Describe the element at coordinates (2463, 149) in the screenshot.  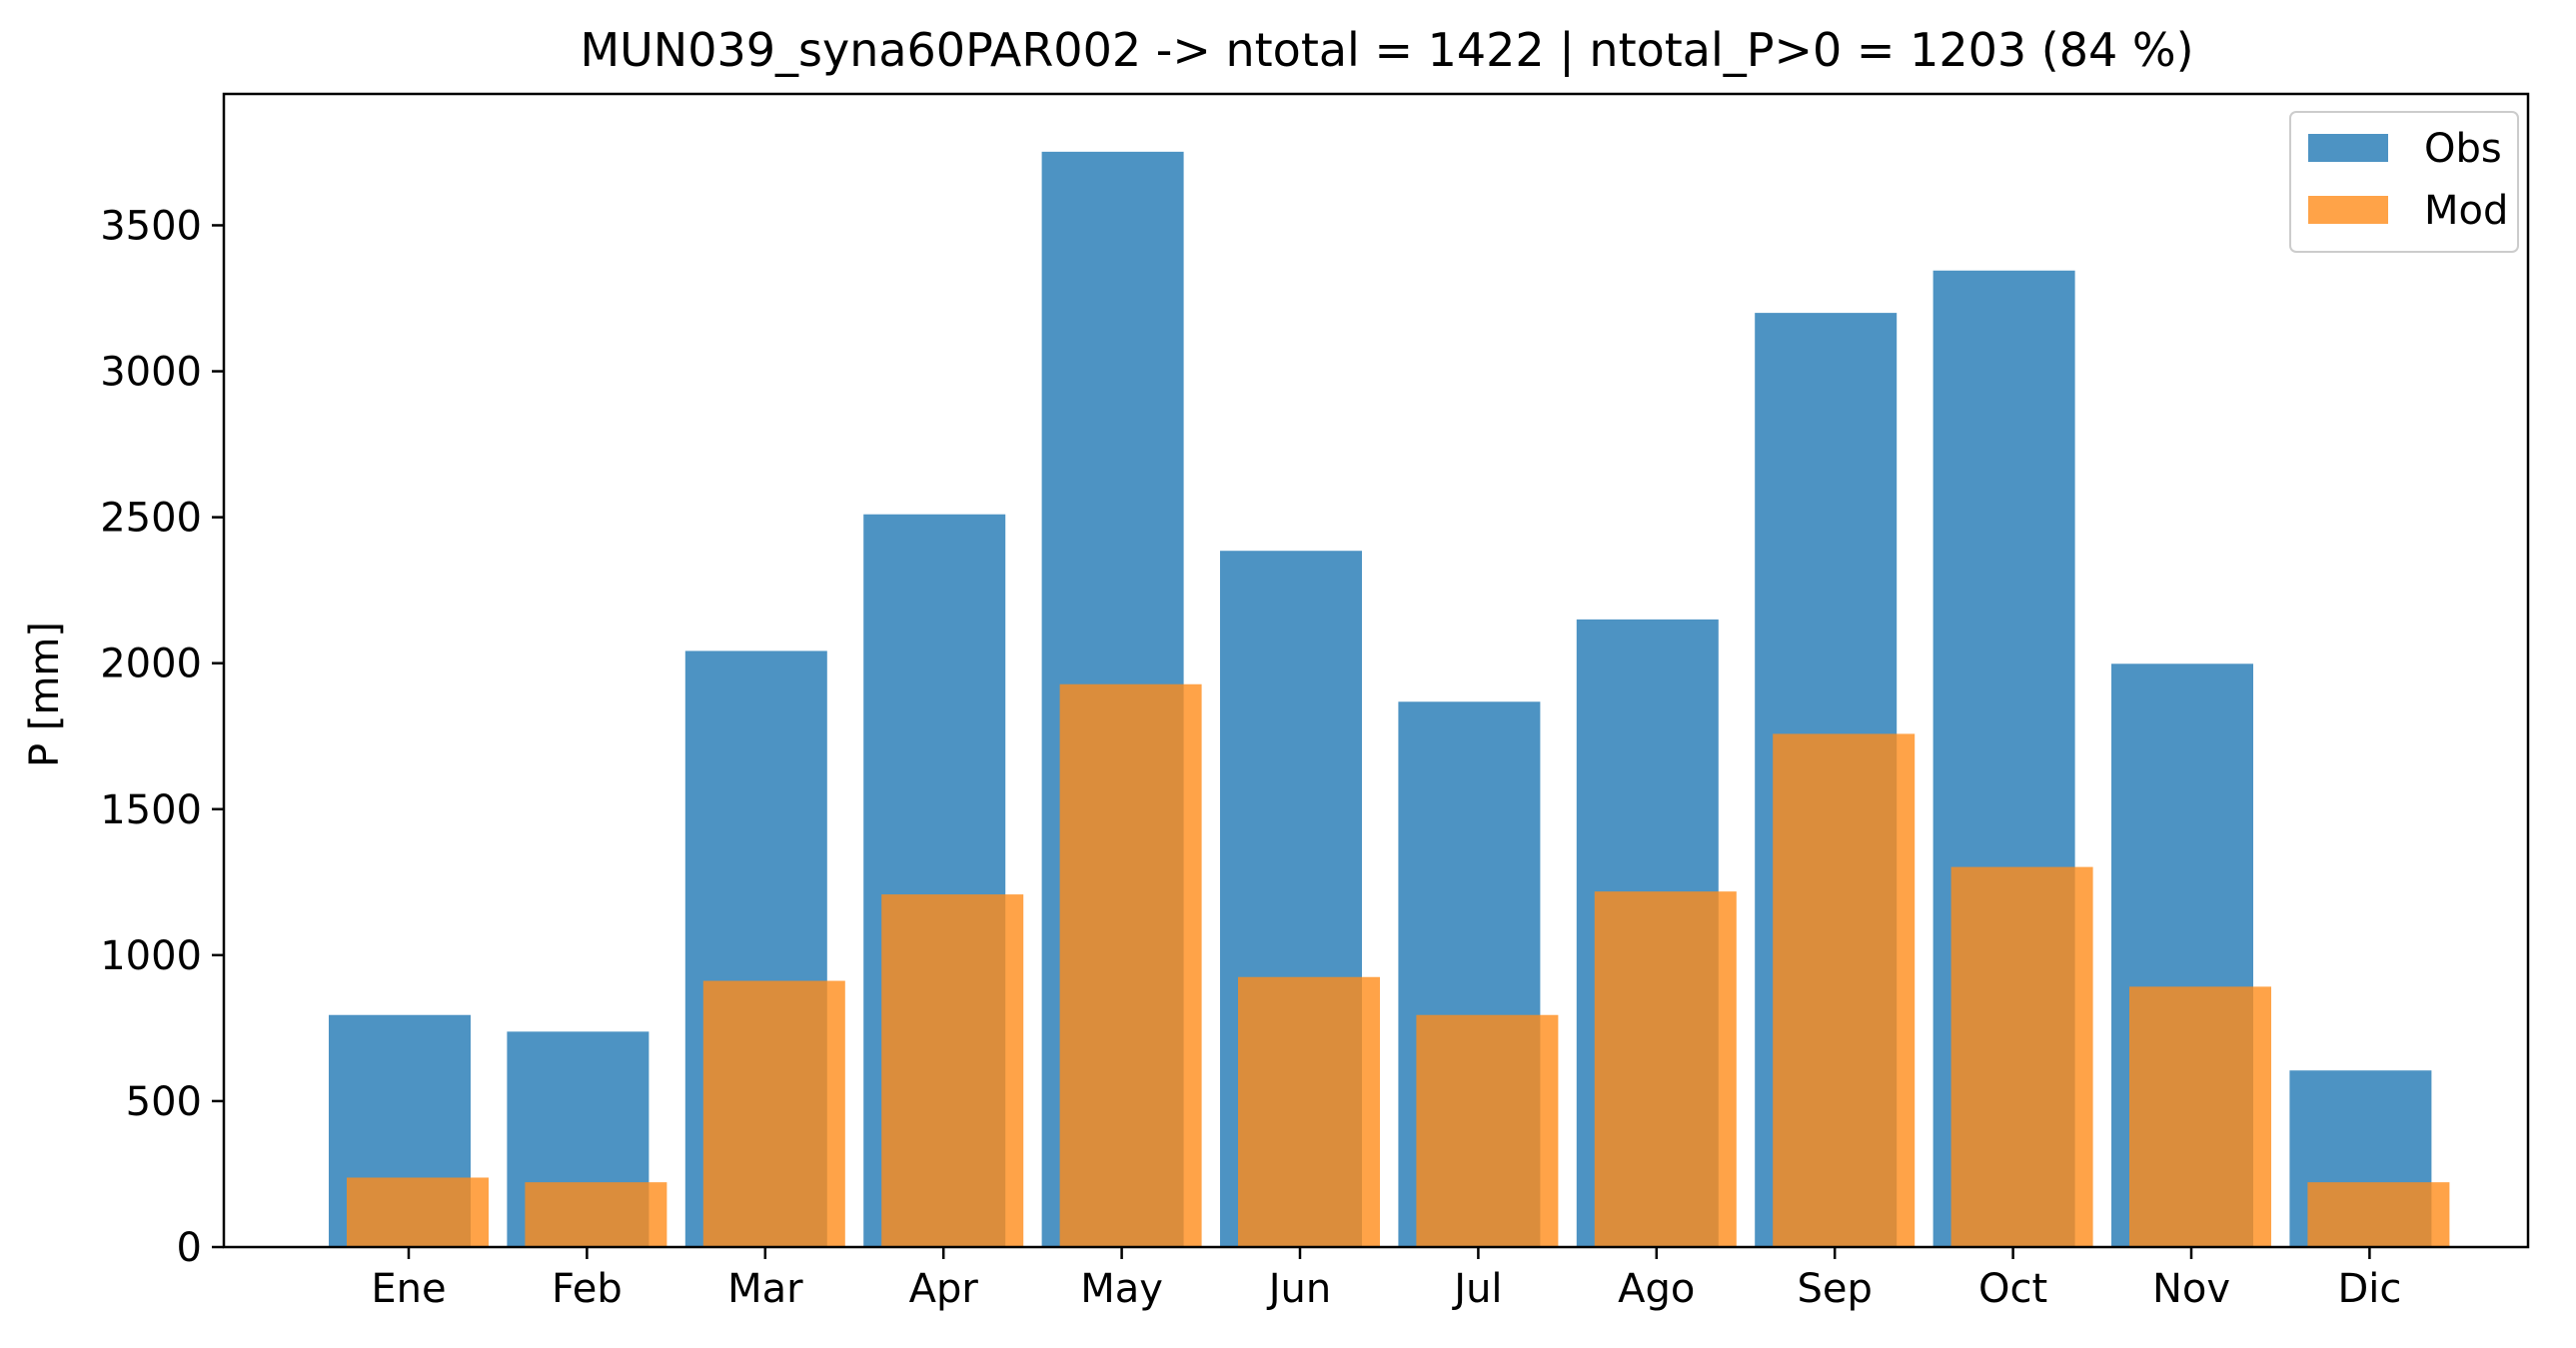
I see `legend-label-obs: Obs` at that location.